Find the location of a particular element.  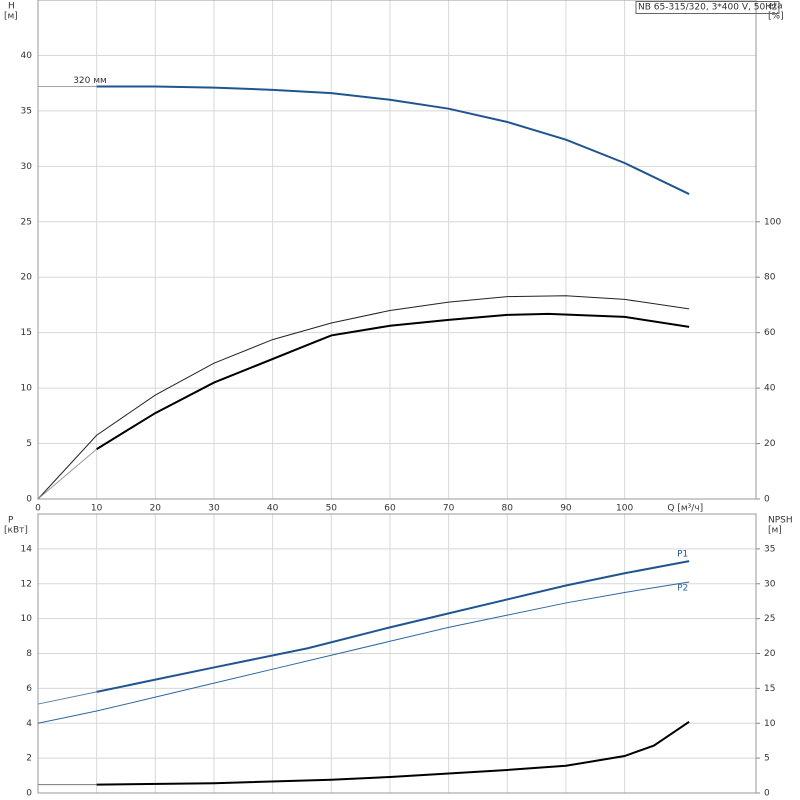

x-axis-label: Q [м³/ч] is located at coordinates (685, 509).